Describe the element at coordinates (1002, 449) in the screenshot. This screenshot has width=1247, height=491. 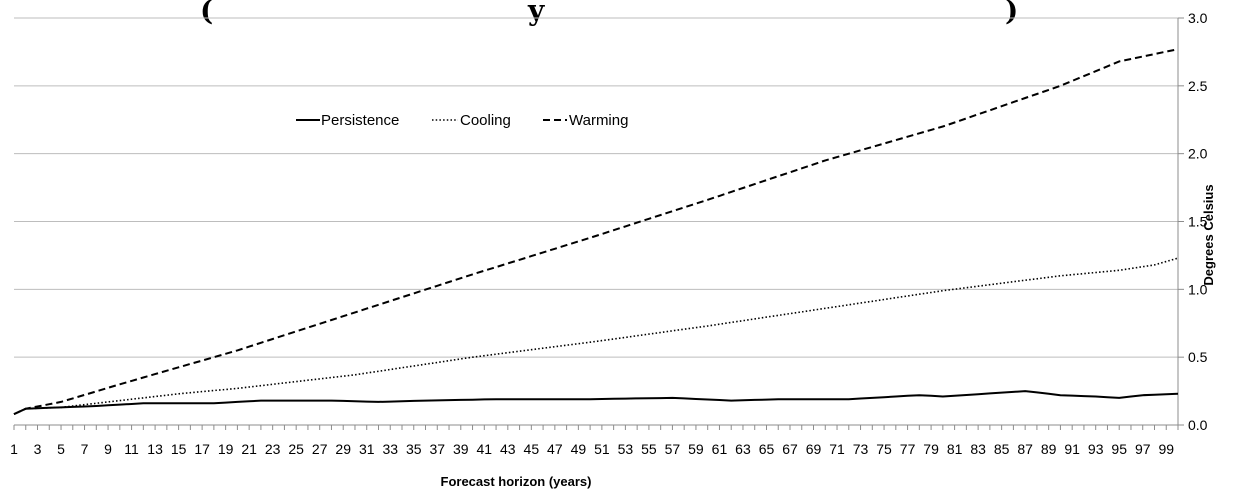
I see `x-tick-label: 85` at that location.